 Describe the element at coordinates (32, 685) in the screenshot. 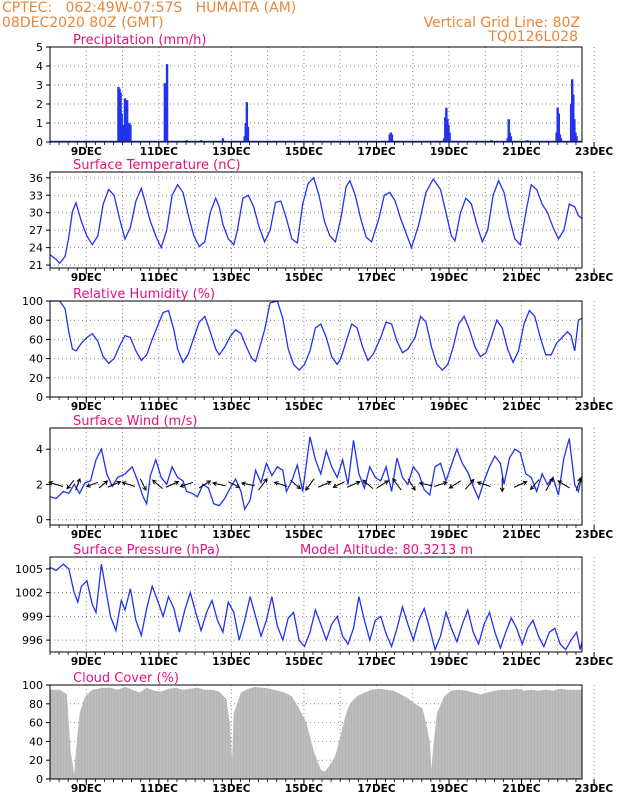

I see `y-tick-label: 100` at that location.